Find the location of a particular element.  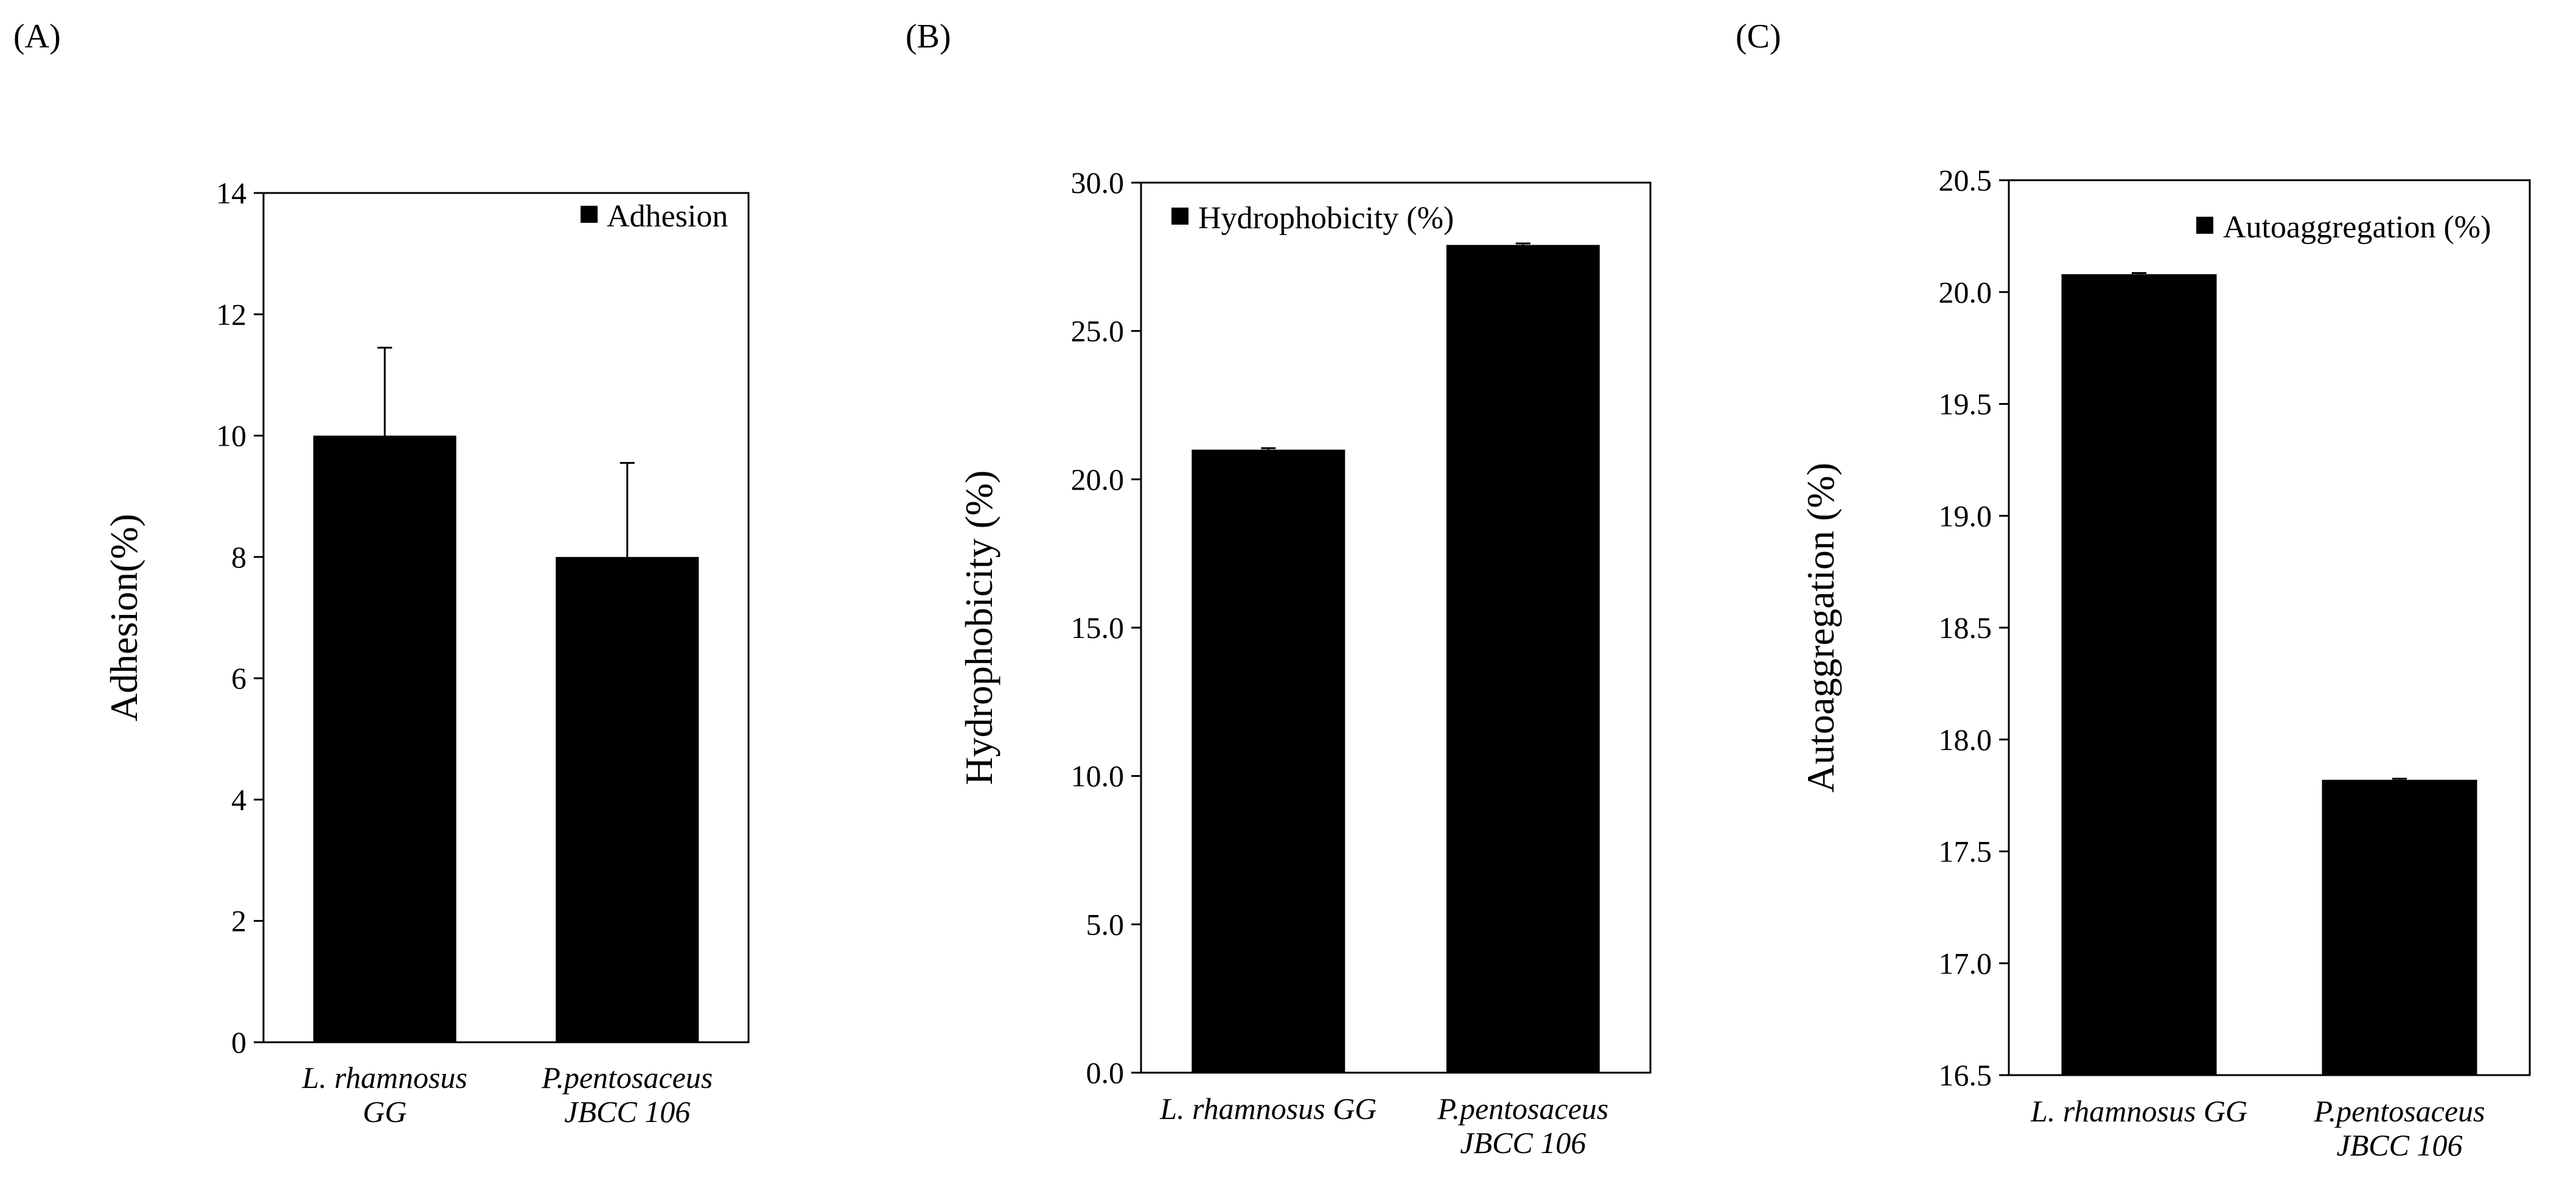

y-tick-label: 0.0 is located at coordinates (1105, 1073).